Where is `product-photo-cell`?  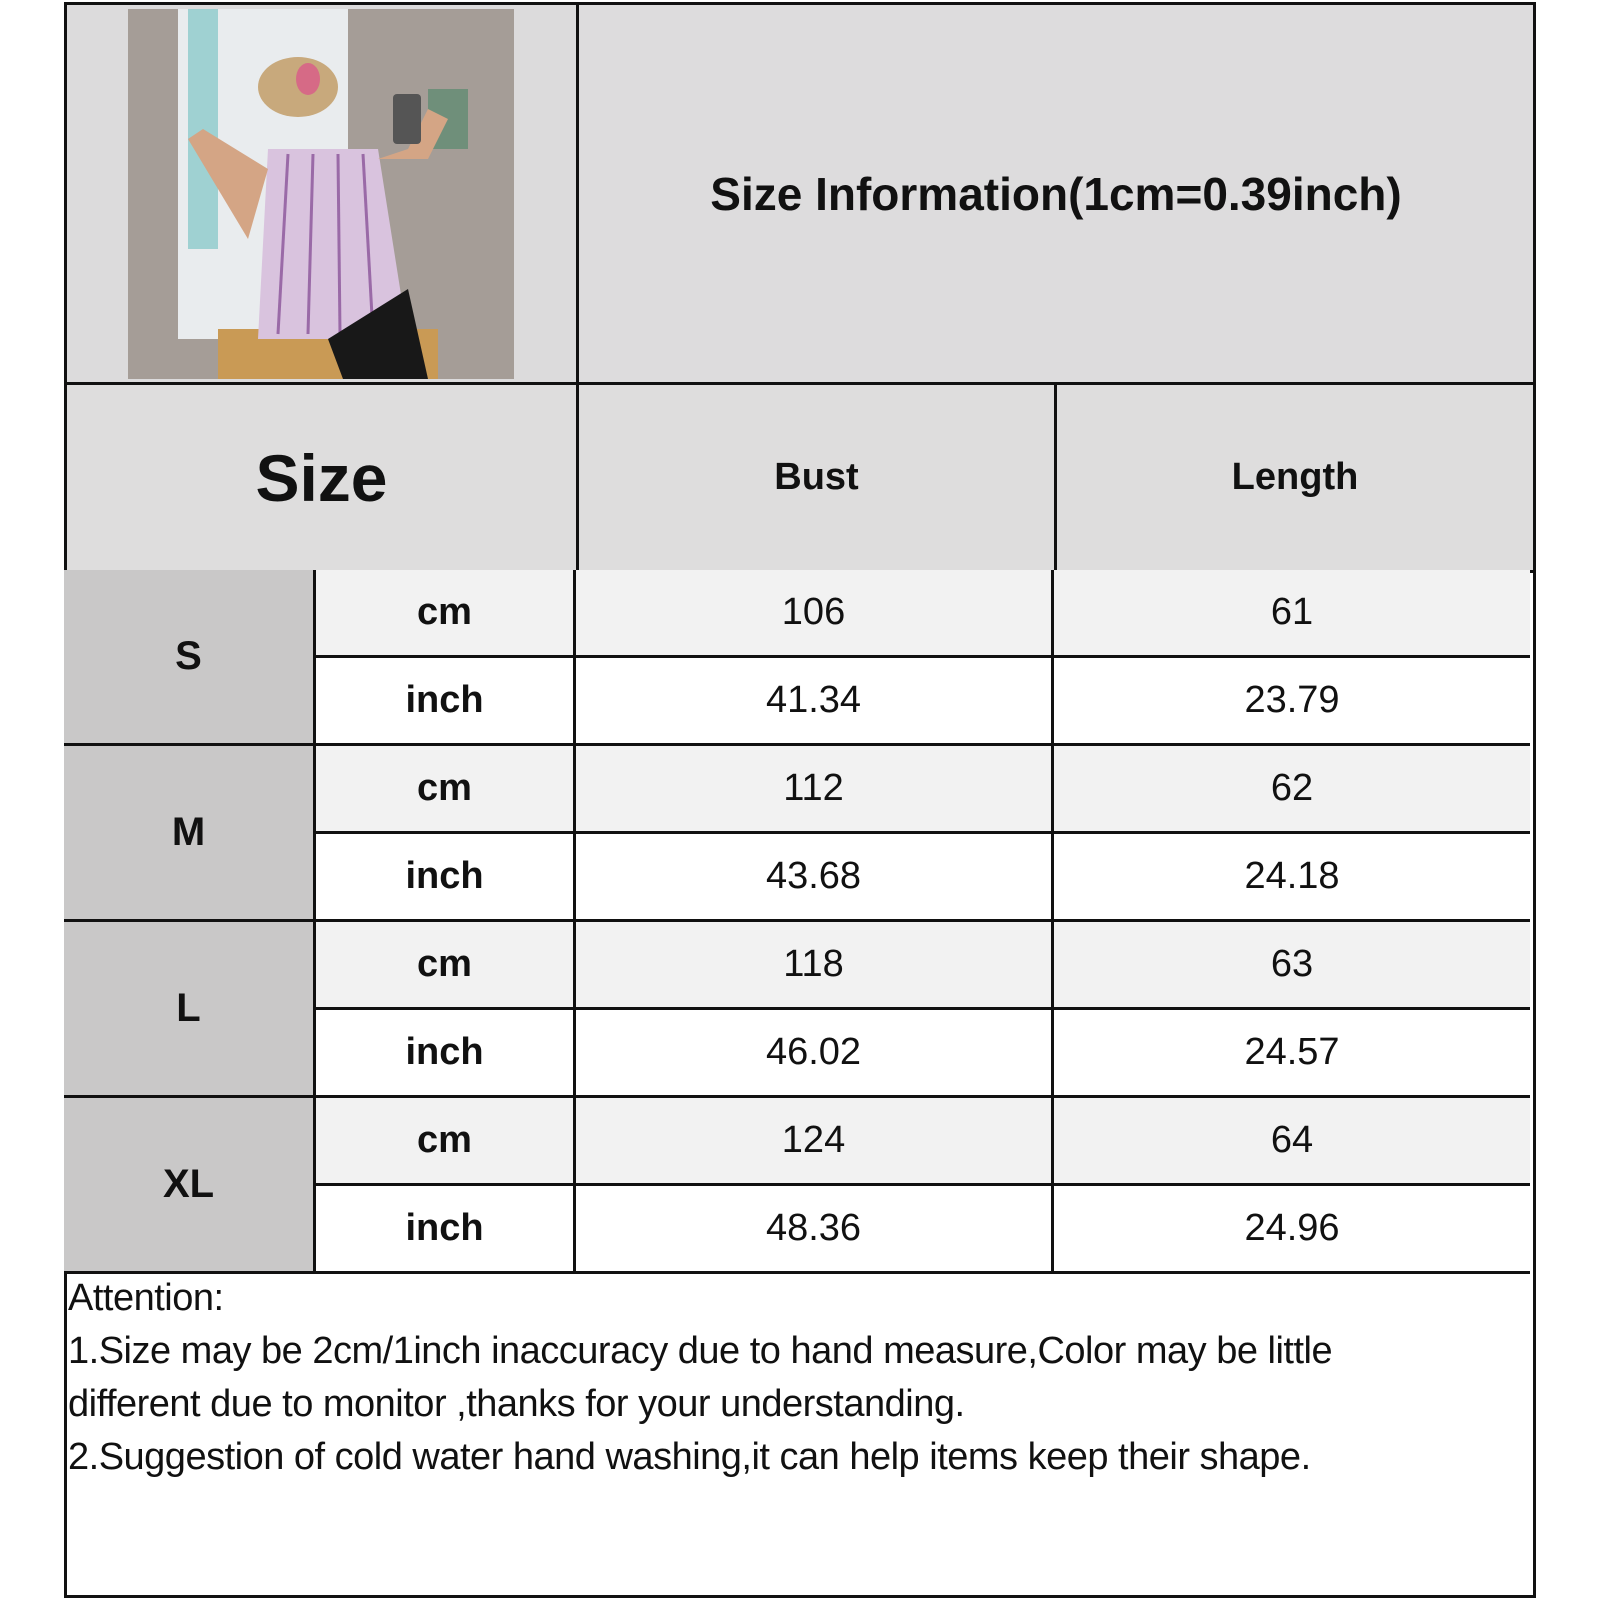 product-photo-cell is located at coordinates (323, 195).